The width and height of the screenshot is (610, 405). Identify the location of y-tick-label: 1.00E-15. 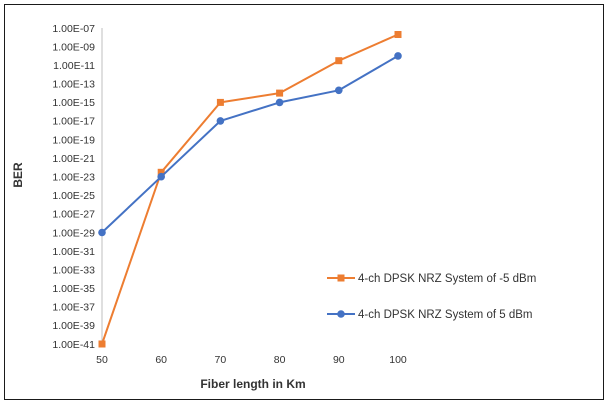
(73, 103).